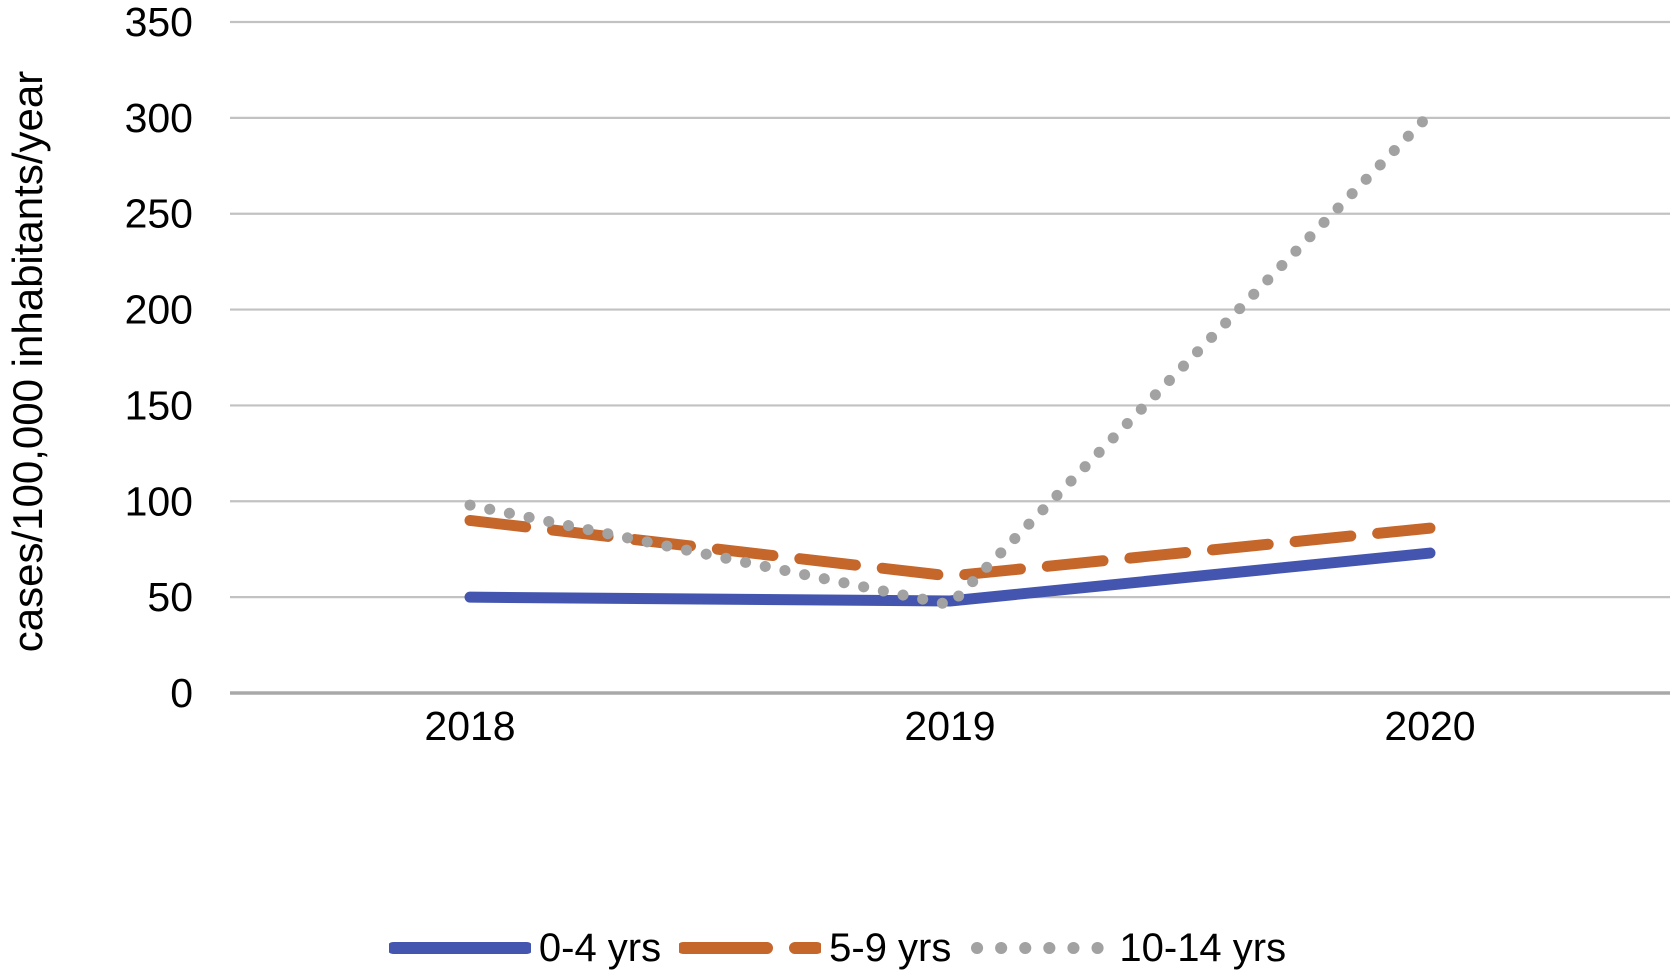 The height and width of the screenshot is (977, 1675). Describe the element at coordinates (170, 597) in the screenshot. I see `y-tick-label: 50` at that location.